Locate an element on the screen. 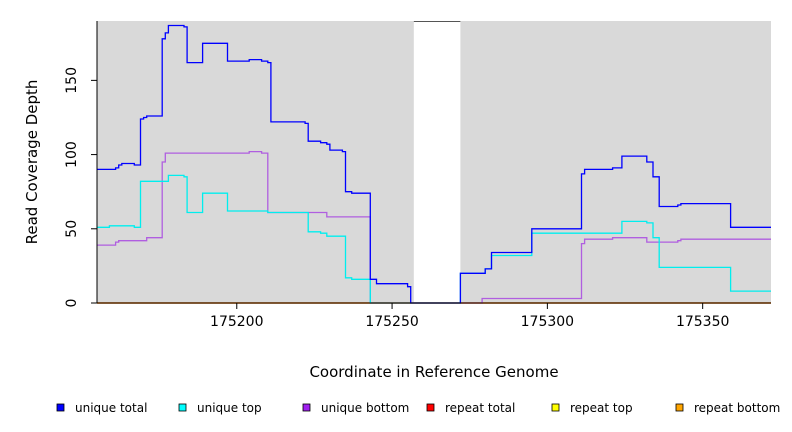 Image resolution: width=792 pixels, height=432 pixels. y-tick-label: 100 is located at coordinates (72, 154).